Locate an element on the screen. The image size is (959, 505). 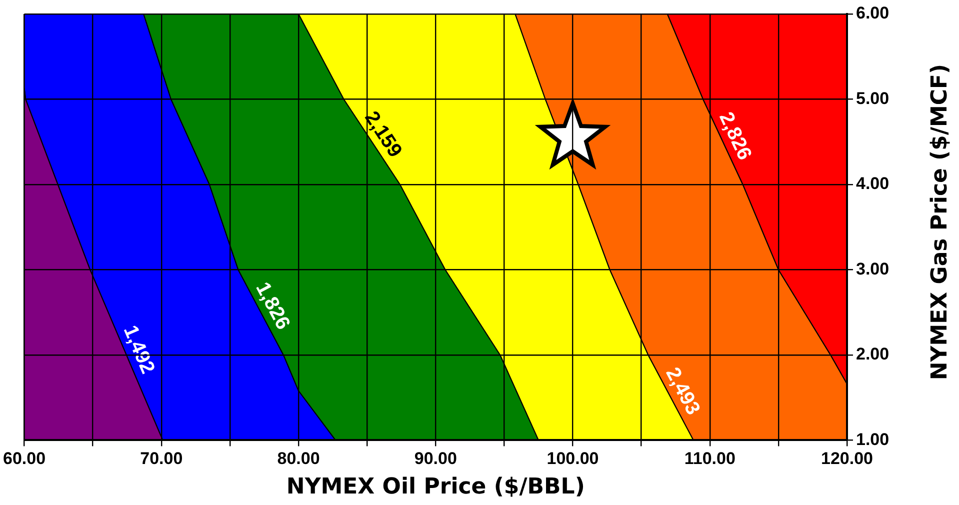
y-axis-title: NYMEX Gas Price ($/MCF) is located at coordinates (940, 222).